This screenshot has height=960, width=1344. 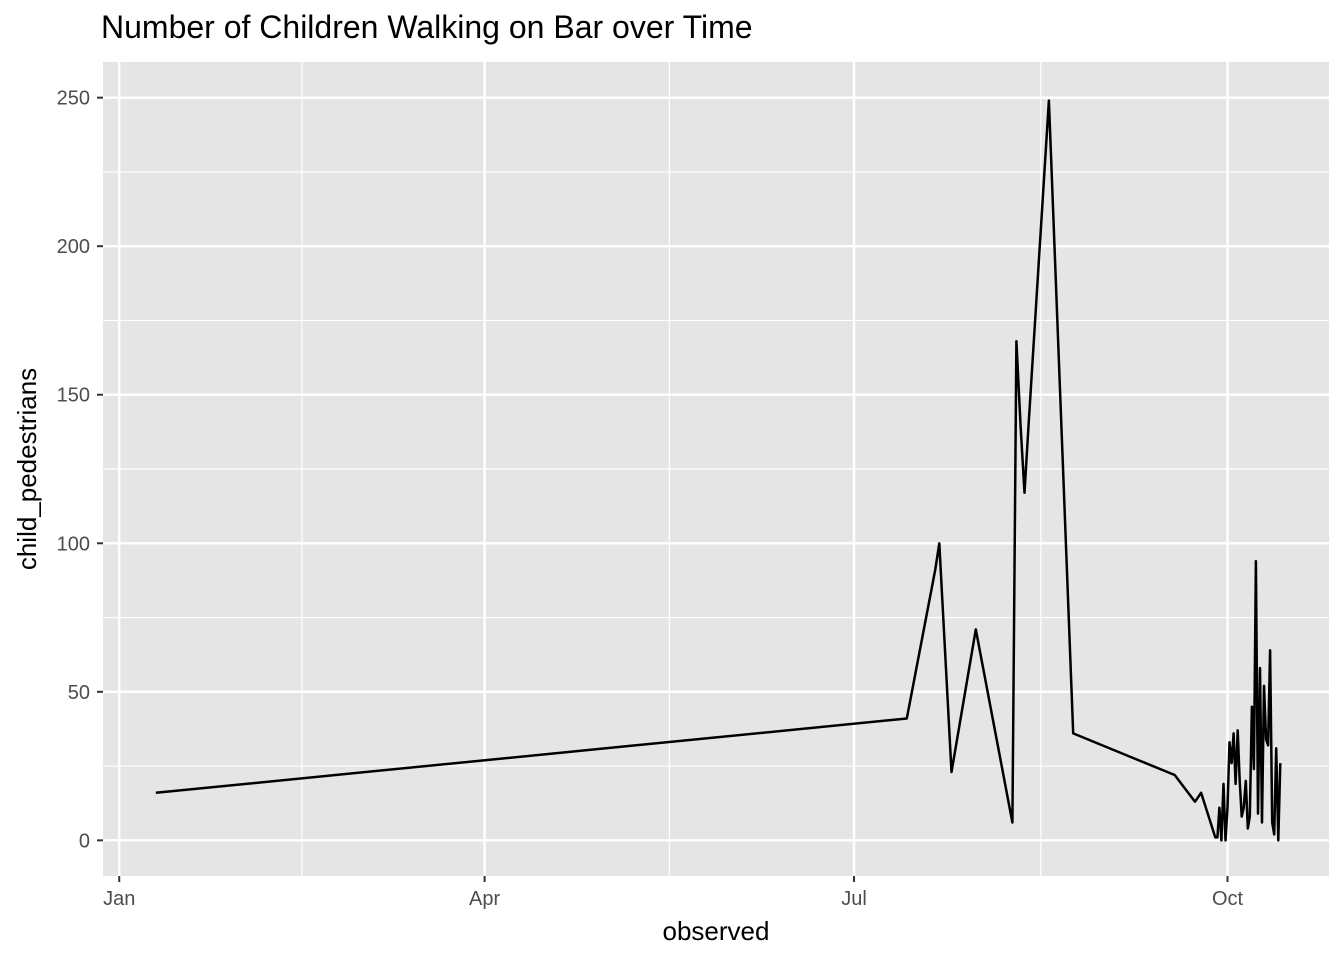 What do you see at coordinates (73, 247) in the screenshot?
I see `y-tick-label: 200` at bounding box center [73, 247].